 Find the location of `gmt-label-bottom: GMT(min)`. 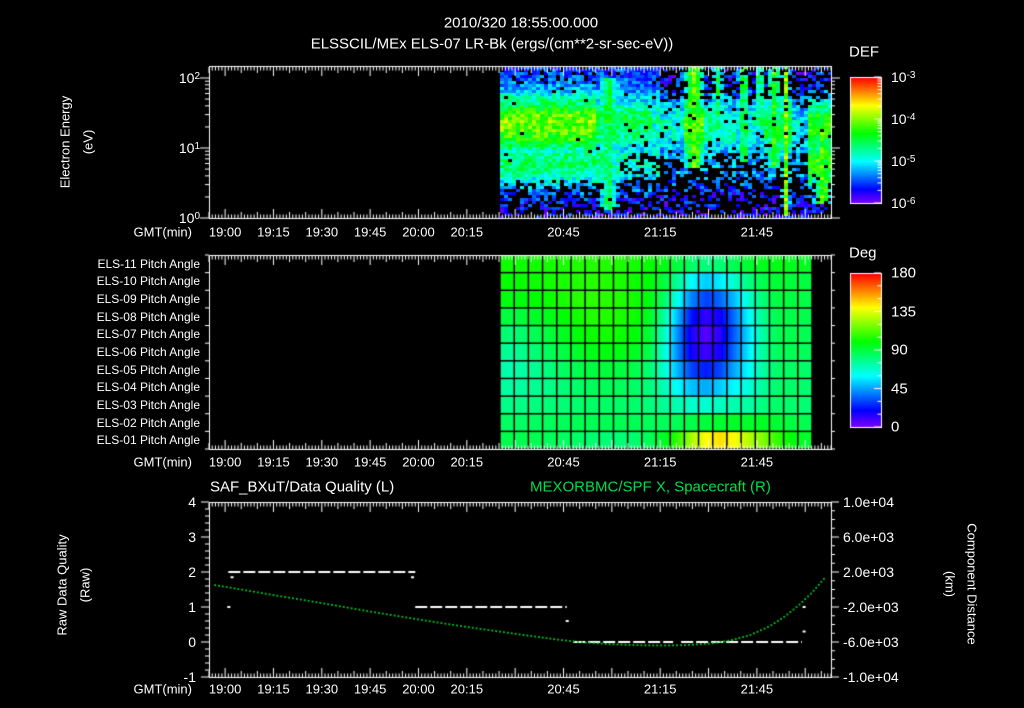

gmt-label-bottom: GMT(min) is located at coordinates (163, 689).